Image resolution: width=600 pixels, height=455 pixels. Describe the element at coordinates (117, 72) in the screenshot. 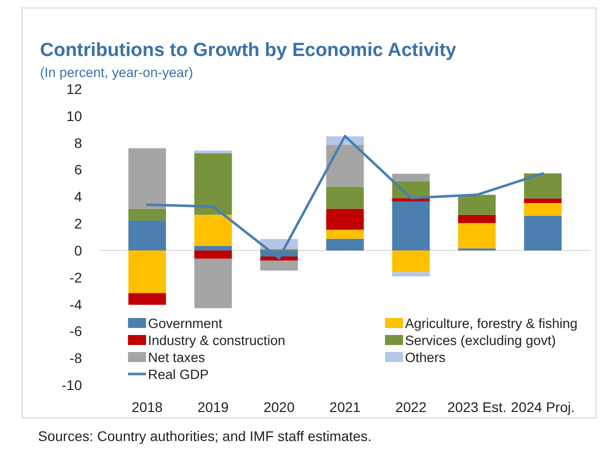

I see `chart-subtitle: (In percent, year-on-year)` at that location.